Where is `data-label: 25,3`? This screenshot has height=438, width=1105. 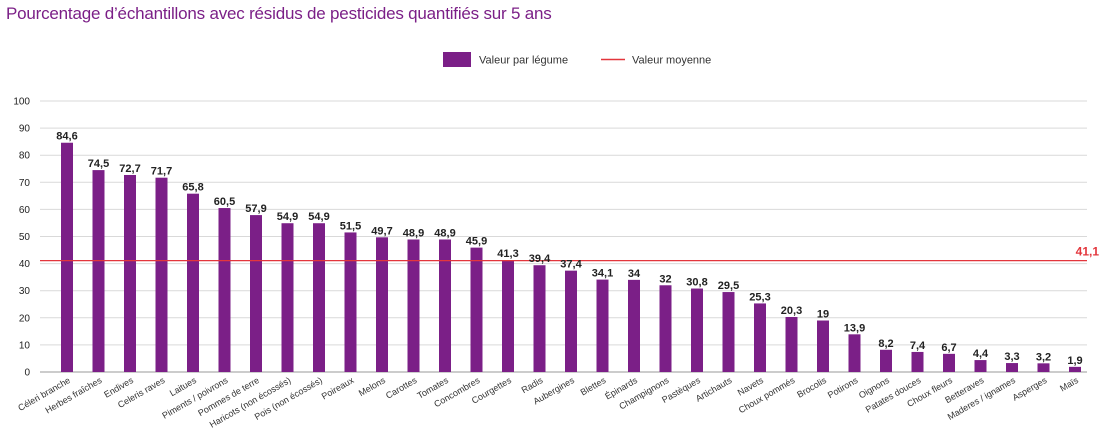 data-label: 25,3 is located at coordinates (759, 297).